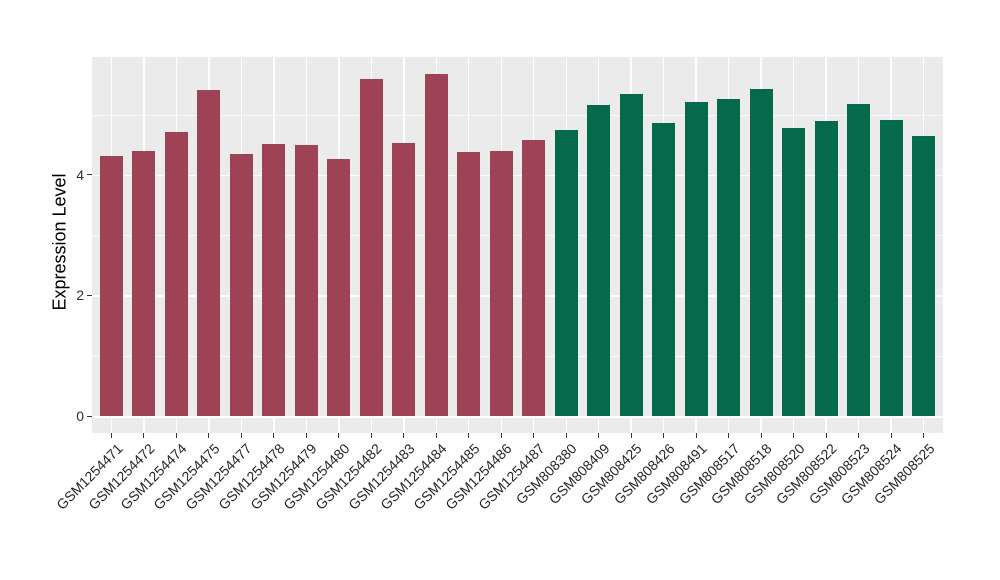  What do you see at coordinates (469, 283) in the screenshot?
I see `bar-GSM1254485` at bounding box center [469, 283].